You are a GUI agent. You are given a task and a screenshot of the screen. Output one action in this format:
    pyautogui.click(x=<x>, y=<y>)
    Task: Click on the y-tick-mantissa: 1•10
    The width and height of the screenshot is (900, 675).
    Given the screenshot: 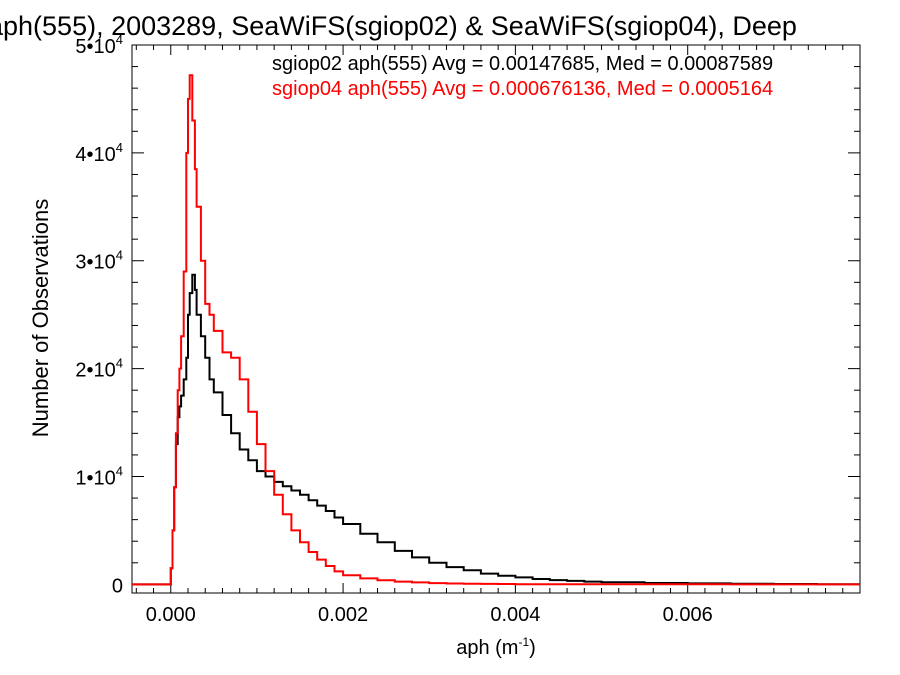 What is the action you would take?
    pyautogui.click(x=95, y=478)
    